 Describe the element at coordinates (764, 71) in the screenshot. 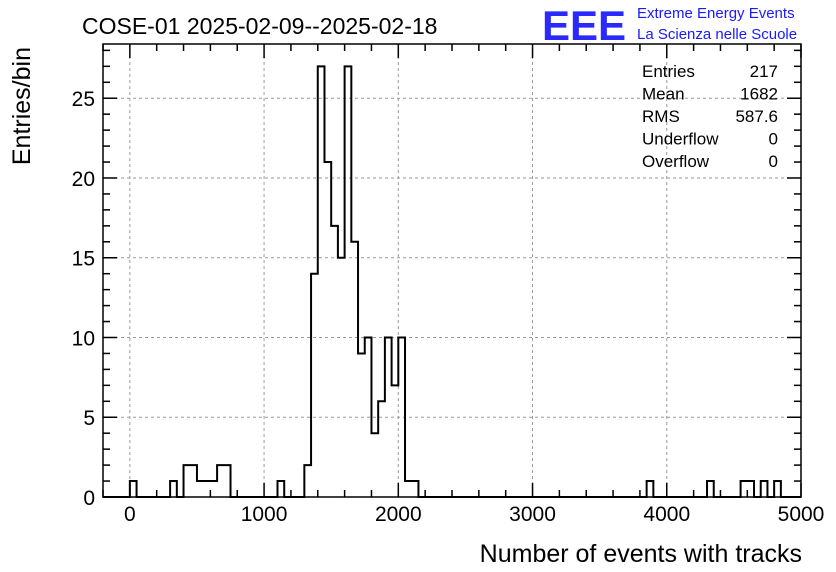

I see `stats-value: 217` at that location.